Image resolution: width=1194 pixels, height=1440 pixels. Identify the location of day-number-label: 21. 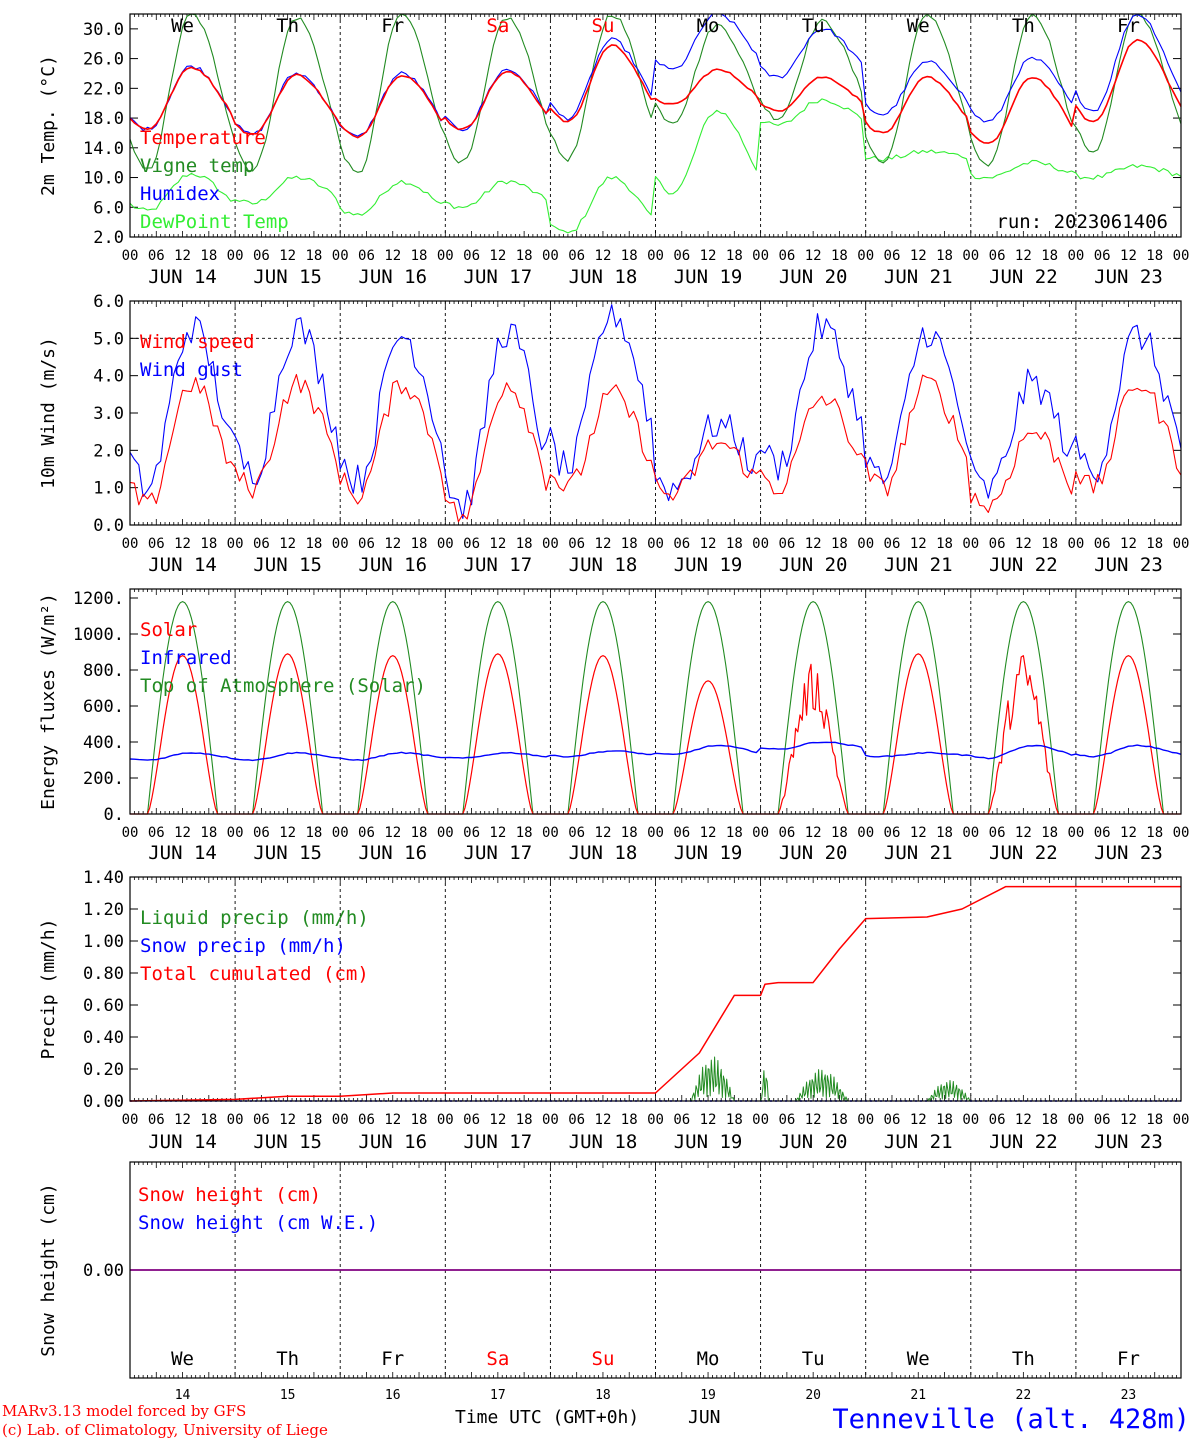
(918, 1395).